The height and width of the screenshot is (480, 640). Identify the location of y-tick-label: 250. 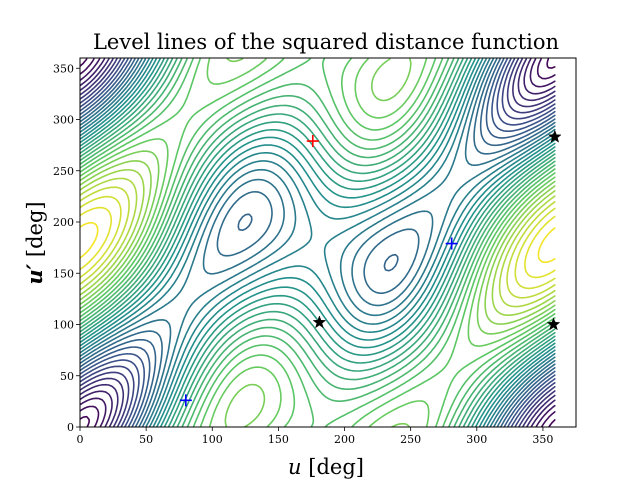
(63, 171).